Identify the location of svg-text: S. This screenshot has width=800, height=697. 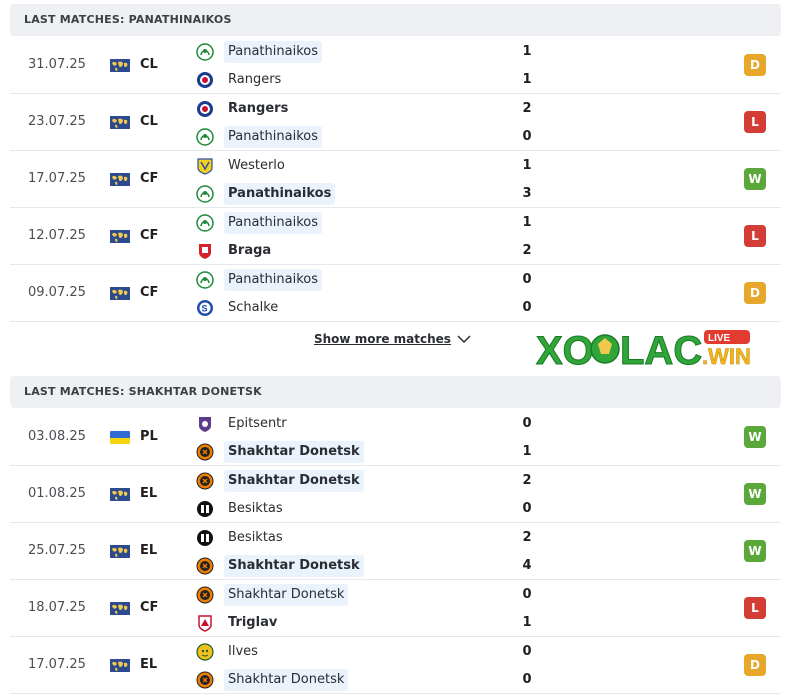
(205, 309).